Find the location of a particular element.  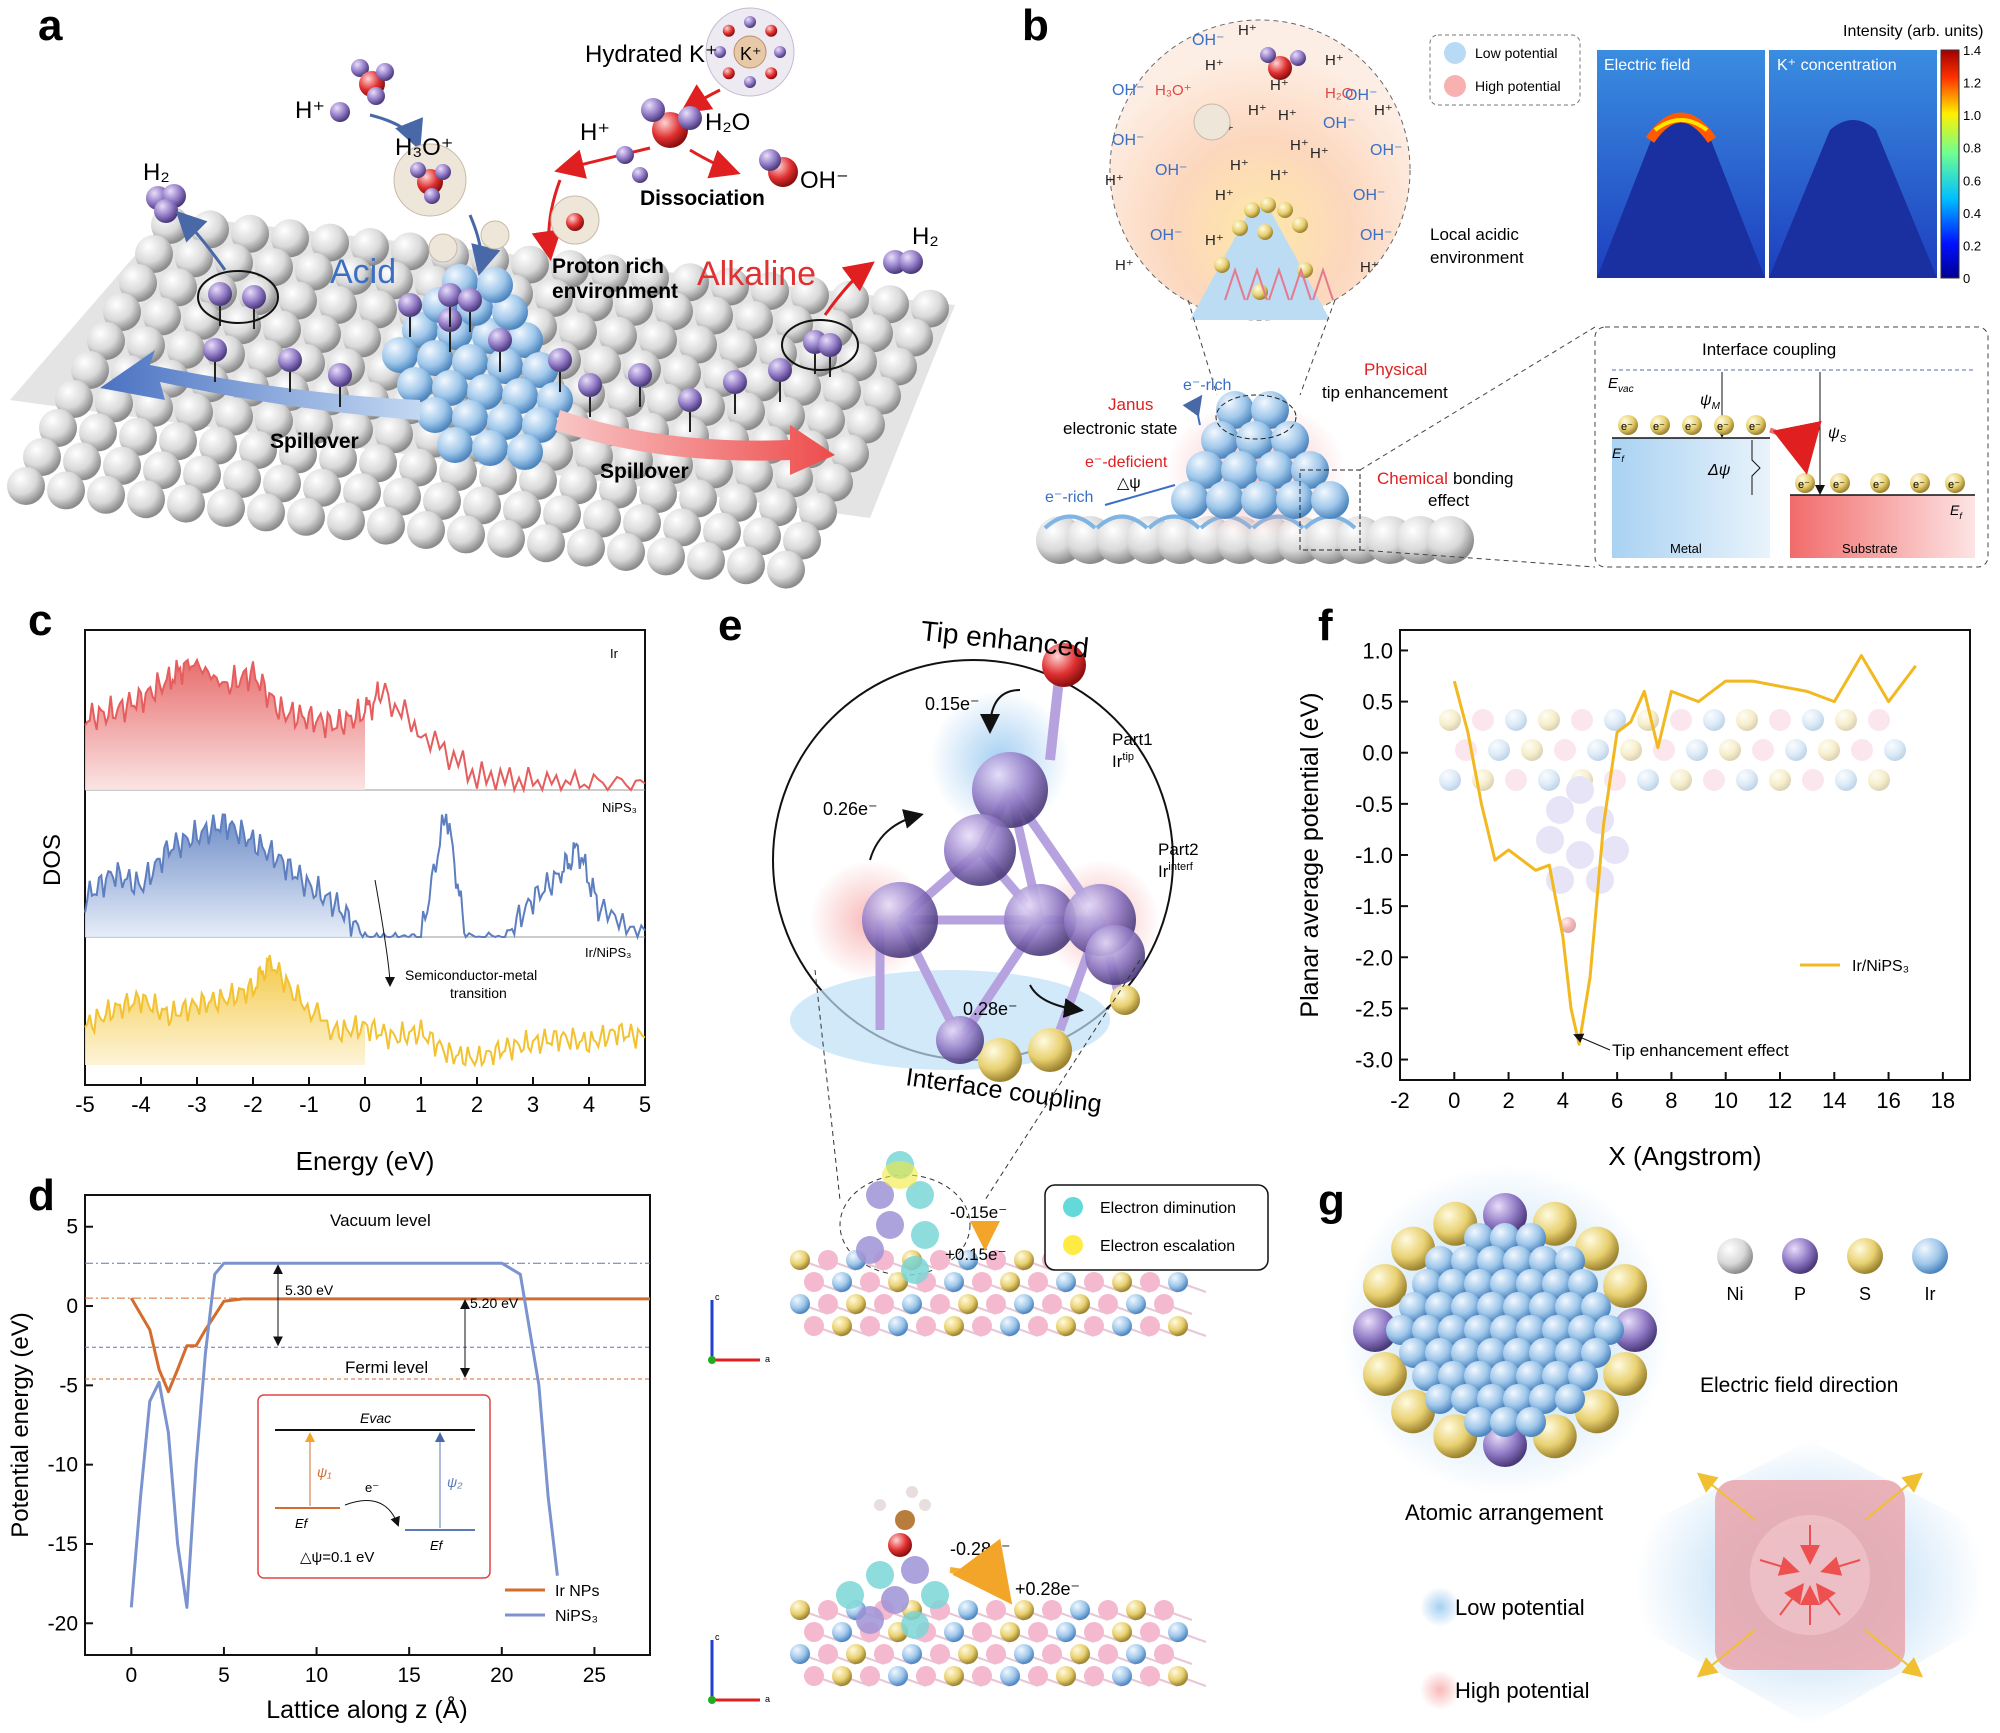

colorbar-tick: 0.6 is located at coordinates (1972, 180).